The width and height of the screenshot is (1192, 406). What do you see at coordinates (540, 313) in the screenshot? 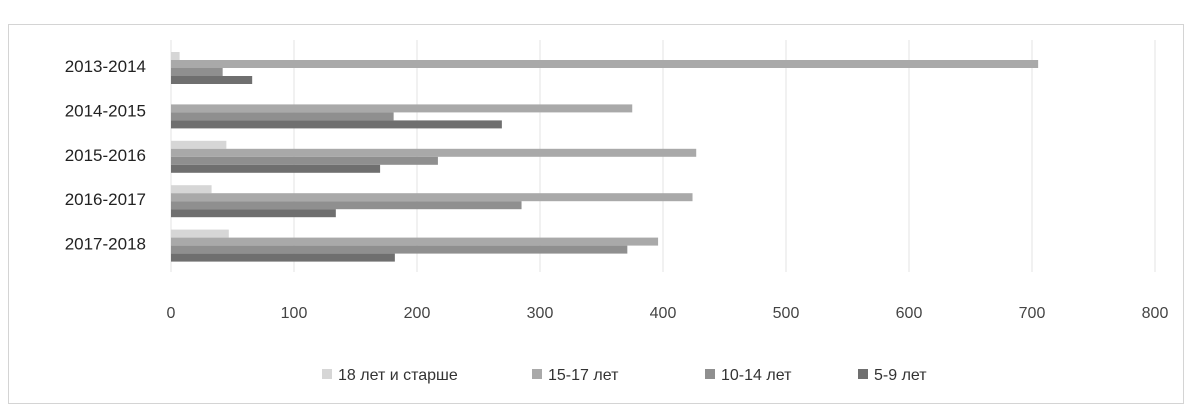
I see `x-tick-label: 300` at bounding box center [540, 313].